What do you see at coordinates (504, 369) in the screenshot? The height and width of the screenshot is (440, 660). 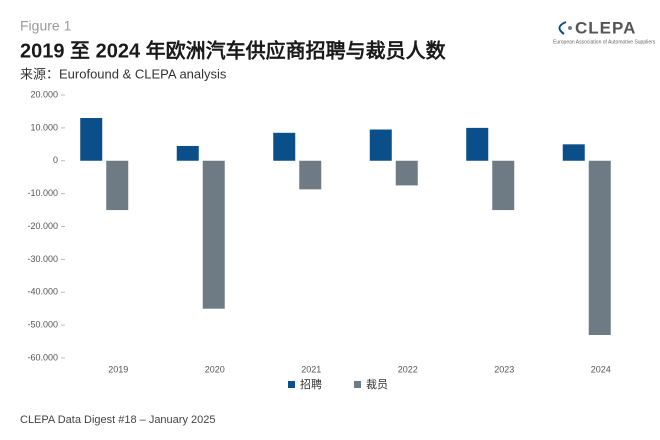 I see `x-tick-label: 2023` at bounding box center [504, 369].